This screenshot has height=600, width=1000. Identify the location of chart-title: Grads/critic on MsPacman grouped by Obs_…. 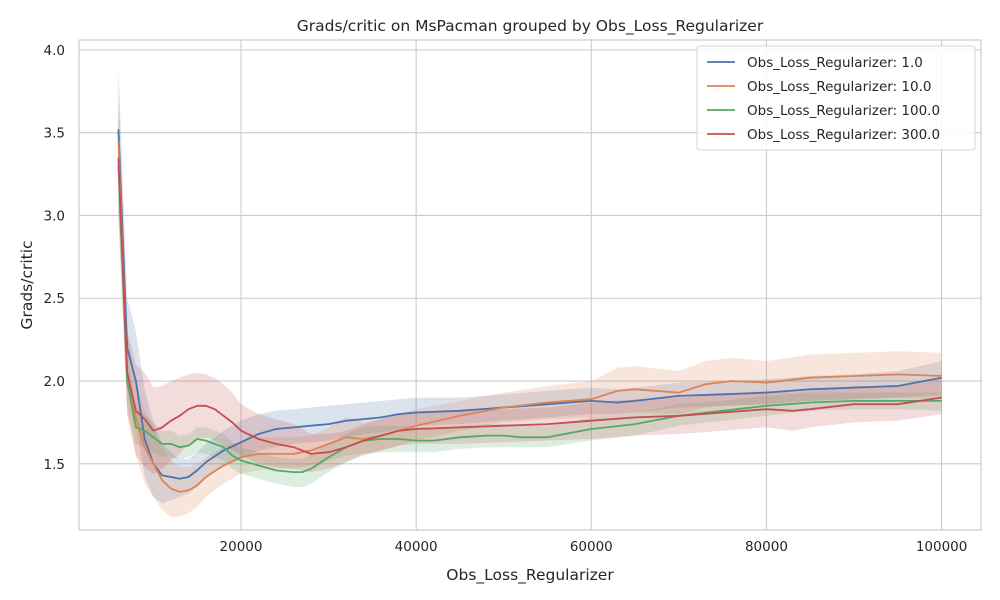
(530, 26).